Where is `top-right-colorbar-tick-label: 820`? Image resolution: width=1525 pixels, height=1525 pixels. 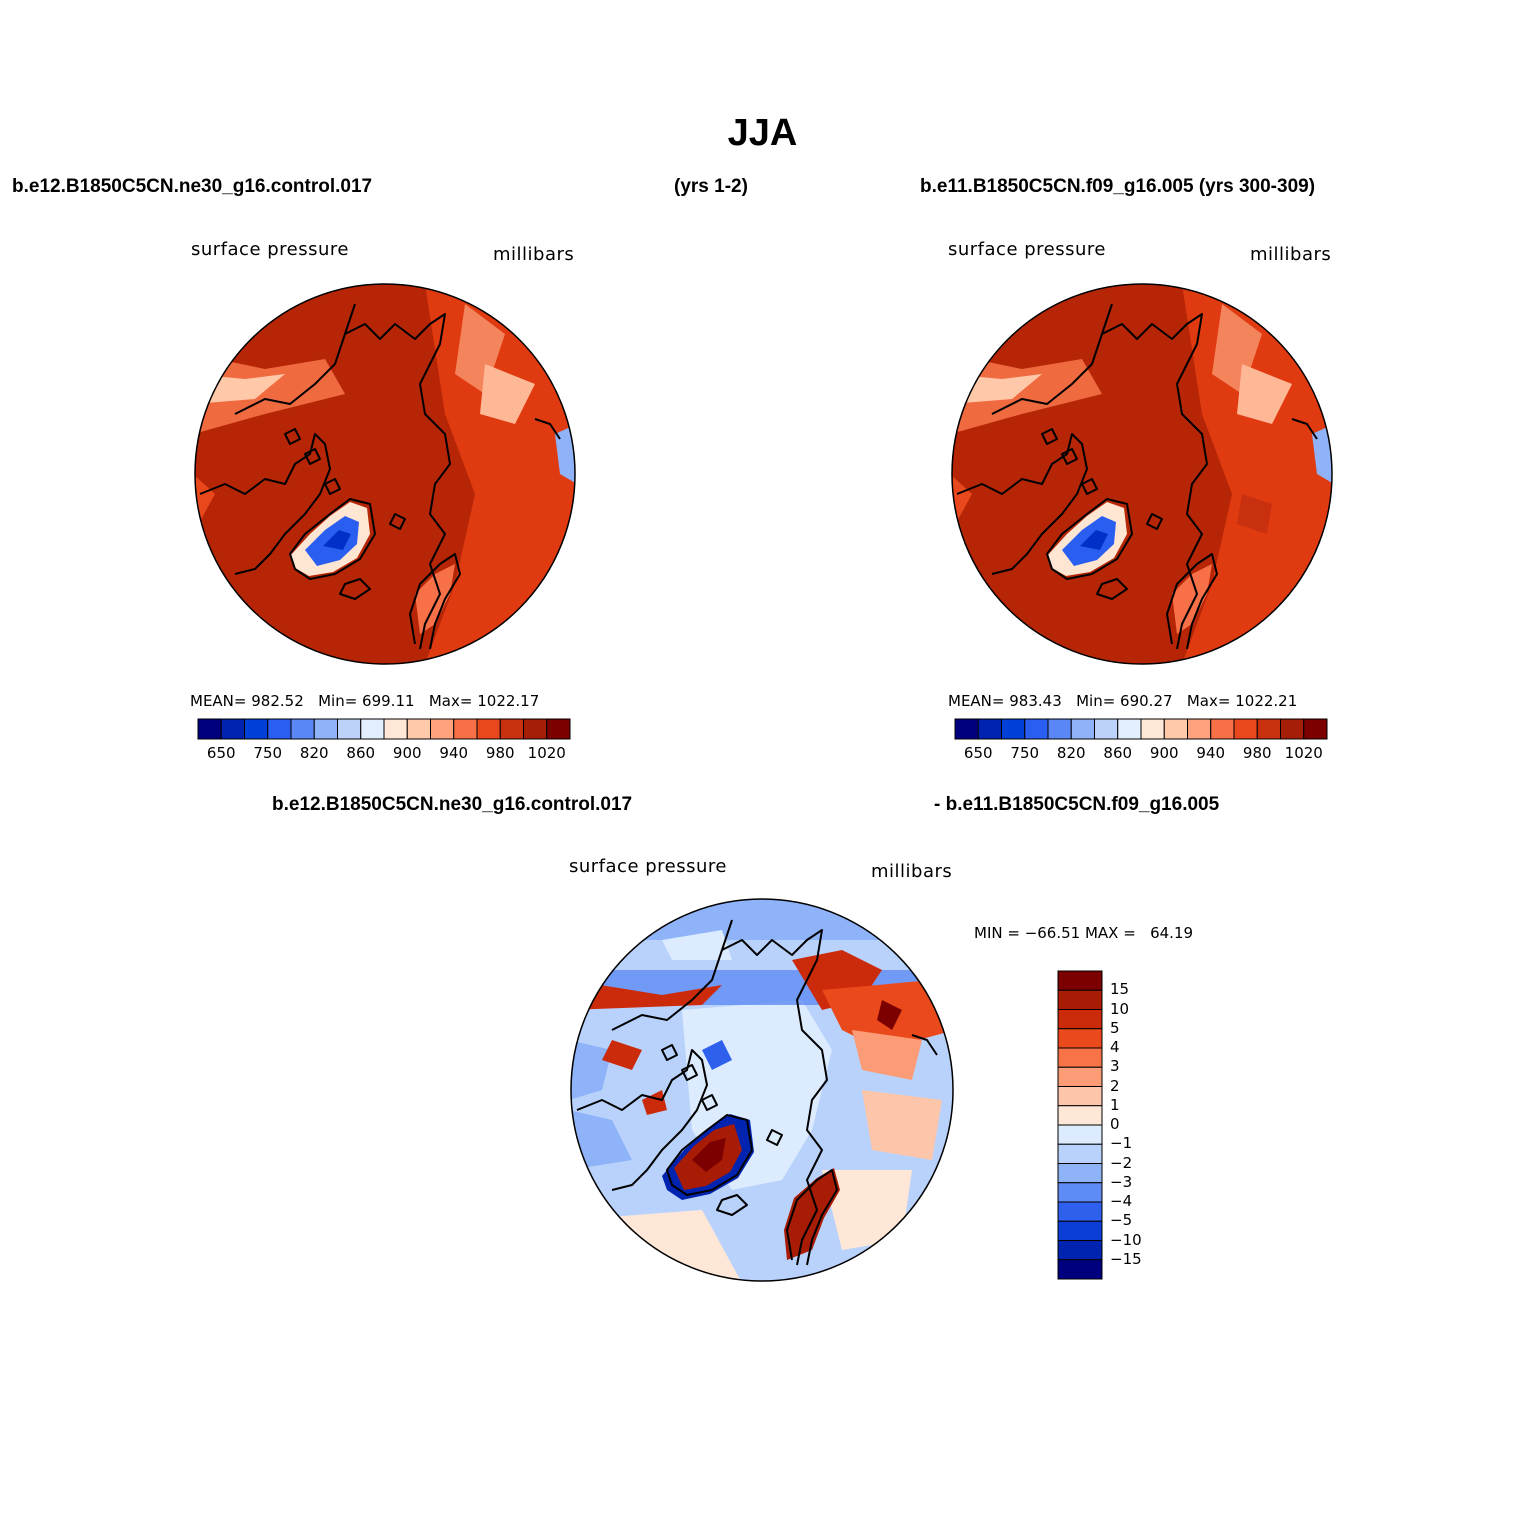 top-right-colorbar-tick-label: 820 is located at coordinates (1071, 753).